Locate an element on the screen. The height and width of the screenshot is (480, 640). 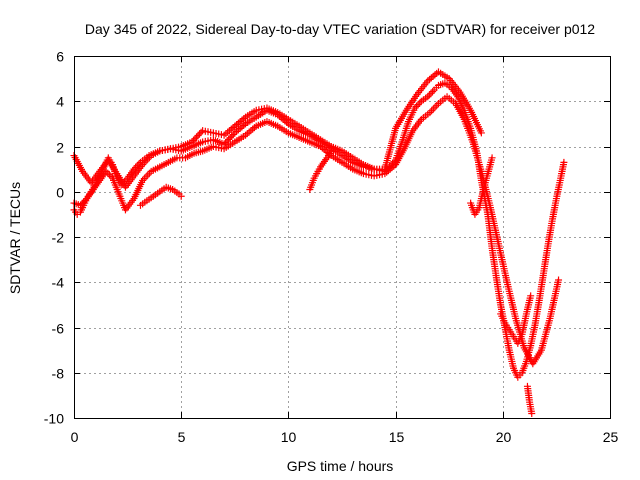
x-tick-label: 15 is located at coordinates (397, 437).